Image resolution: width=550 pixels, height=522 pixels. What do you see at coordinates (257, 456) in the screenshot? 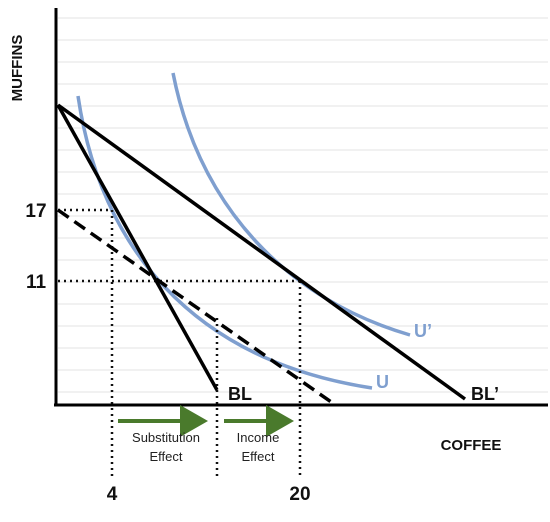
I see `income-effect-label-line2: Effect` at bounding box center [257, 456].